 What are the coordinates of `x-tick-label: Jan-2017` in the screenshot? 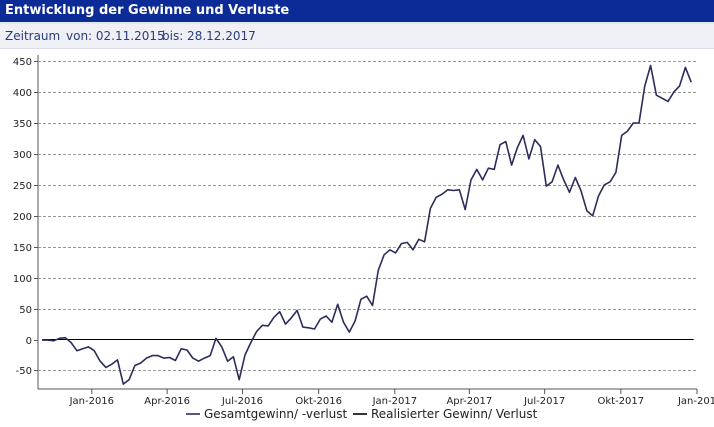 It's located at (394, 401).